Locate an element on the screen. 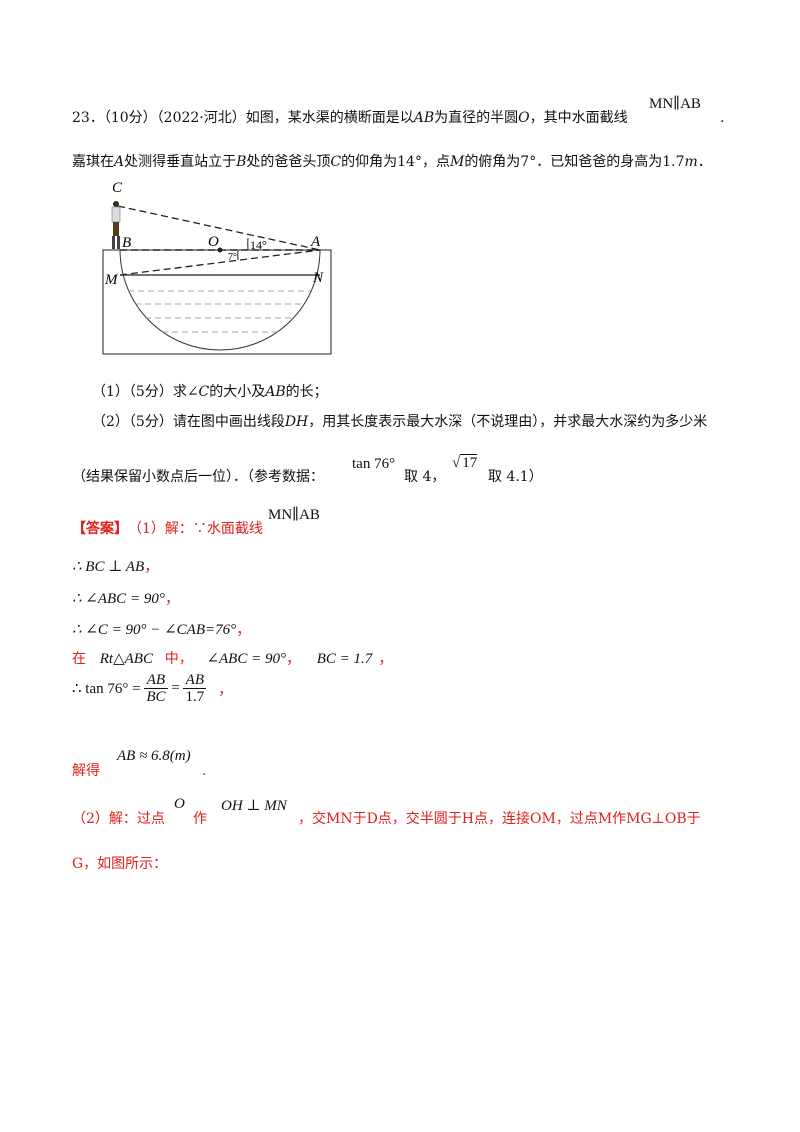 This screenshot has height=1132, width=800. text: 中， is located at coordinates (178, 659).